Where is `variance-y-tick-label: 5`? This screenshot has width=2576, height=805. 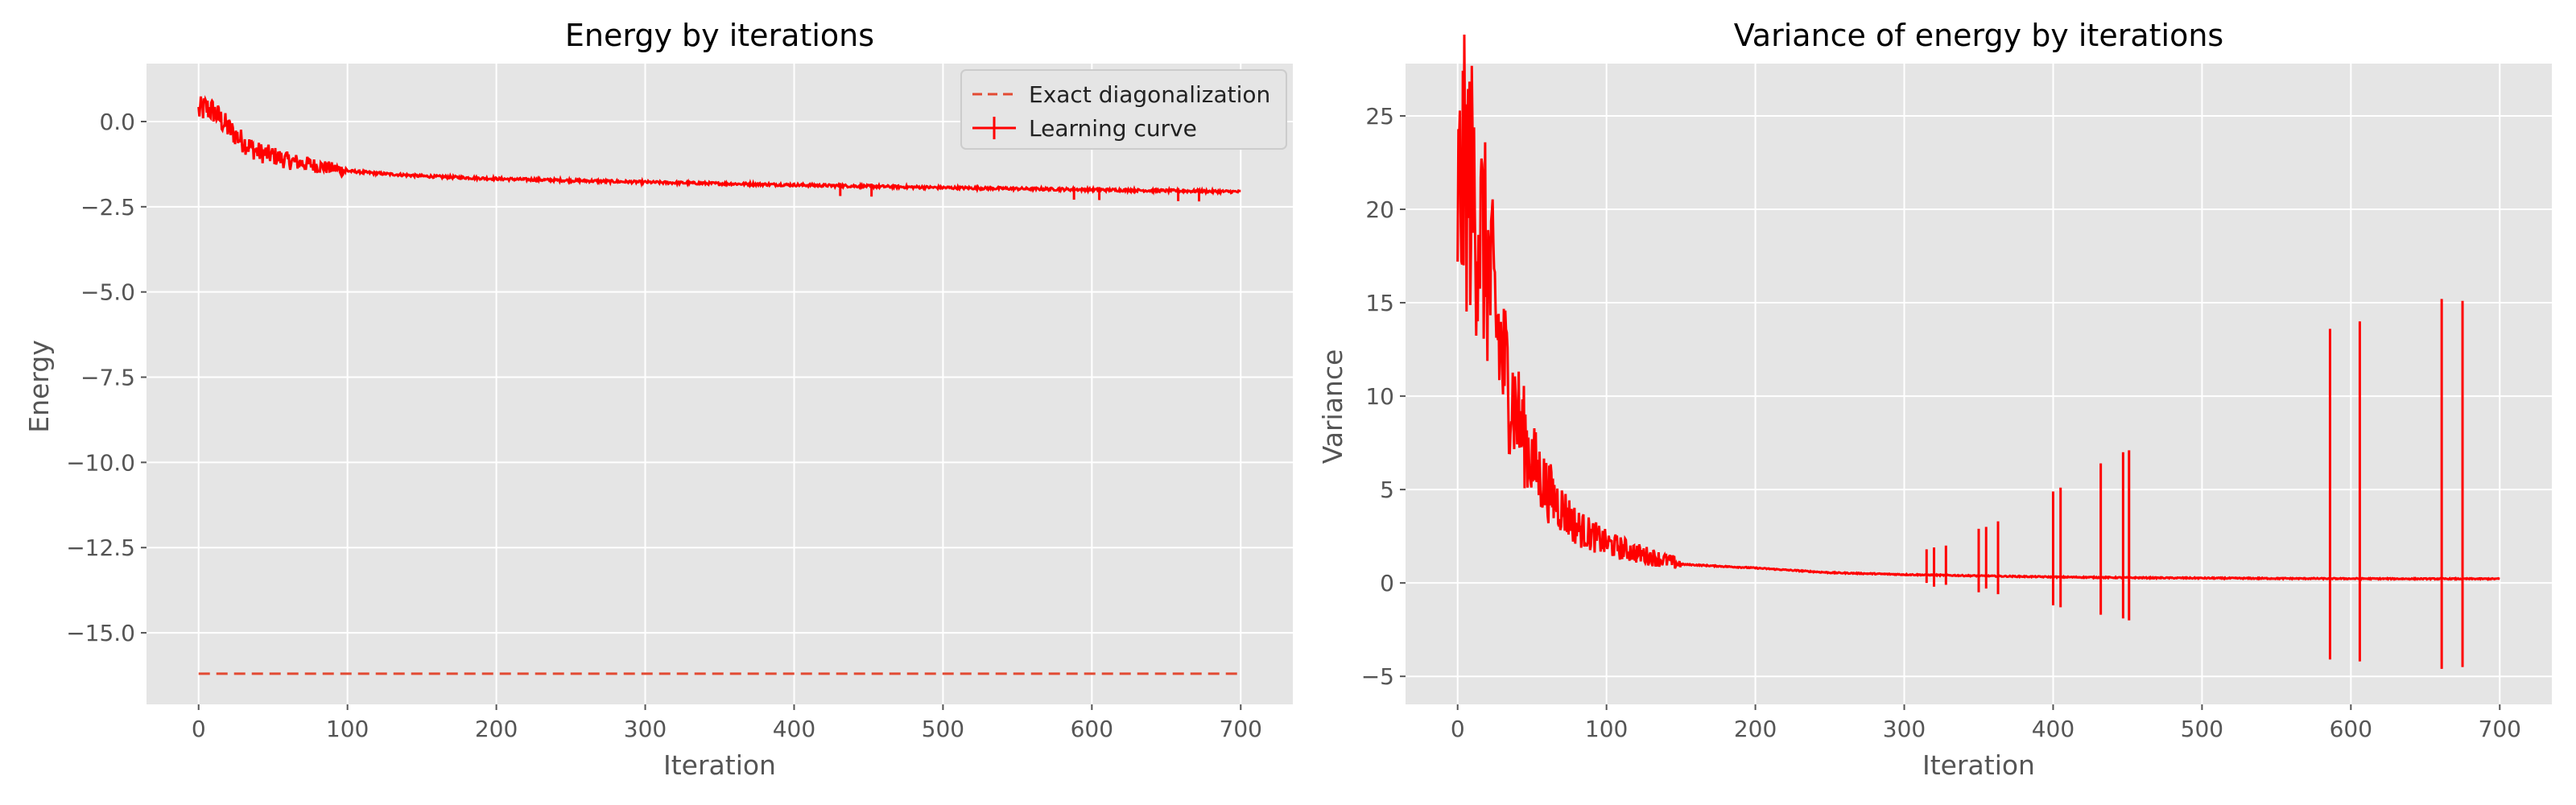 variance-y-tick-label: 5 is located at coordinates (1387, 490).